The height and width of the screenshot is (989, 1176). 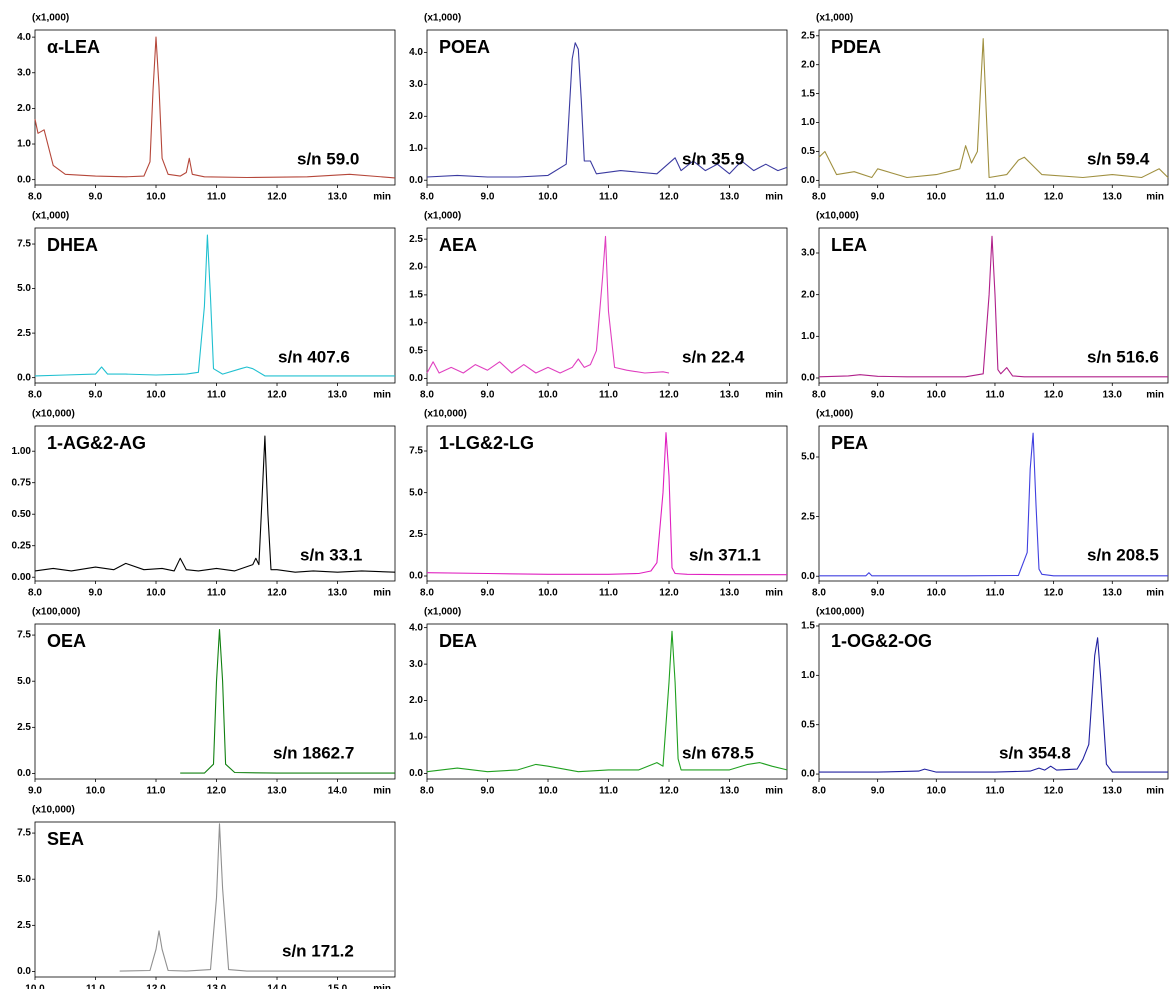 I want to click on y-tick-label: 1.5, so click(x=808, y=93).